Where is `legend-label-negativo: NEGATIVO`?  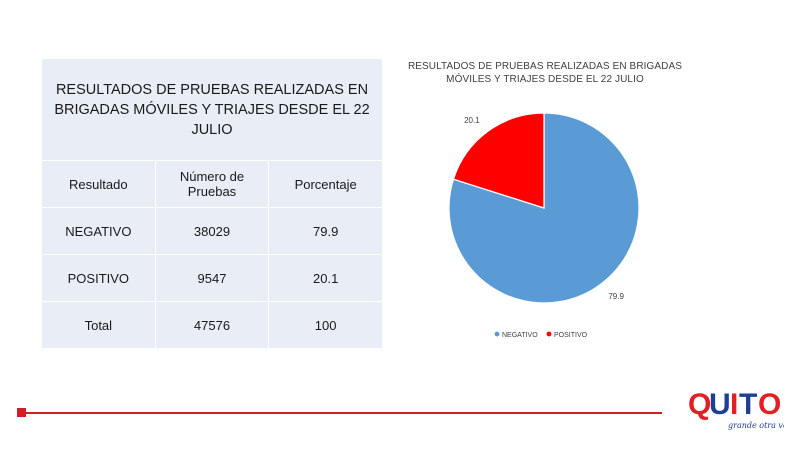
legend-label-negativo: NEGATIVO is located at coordinates (520, 335).